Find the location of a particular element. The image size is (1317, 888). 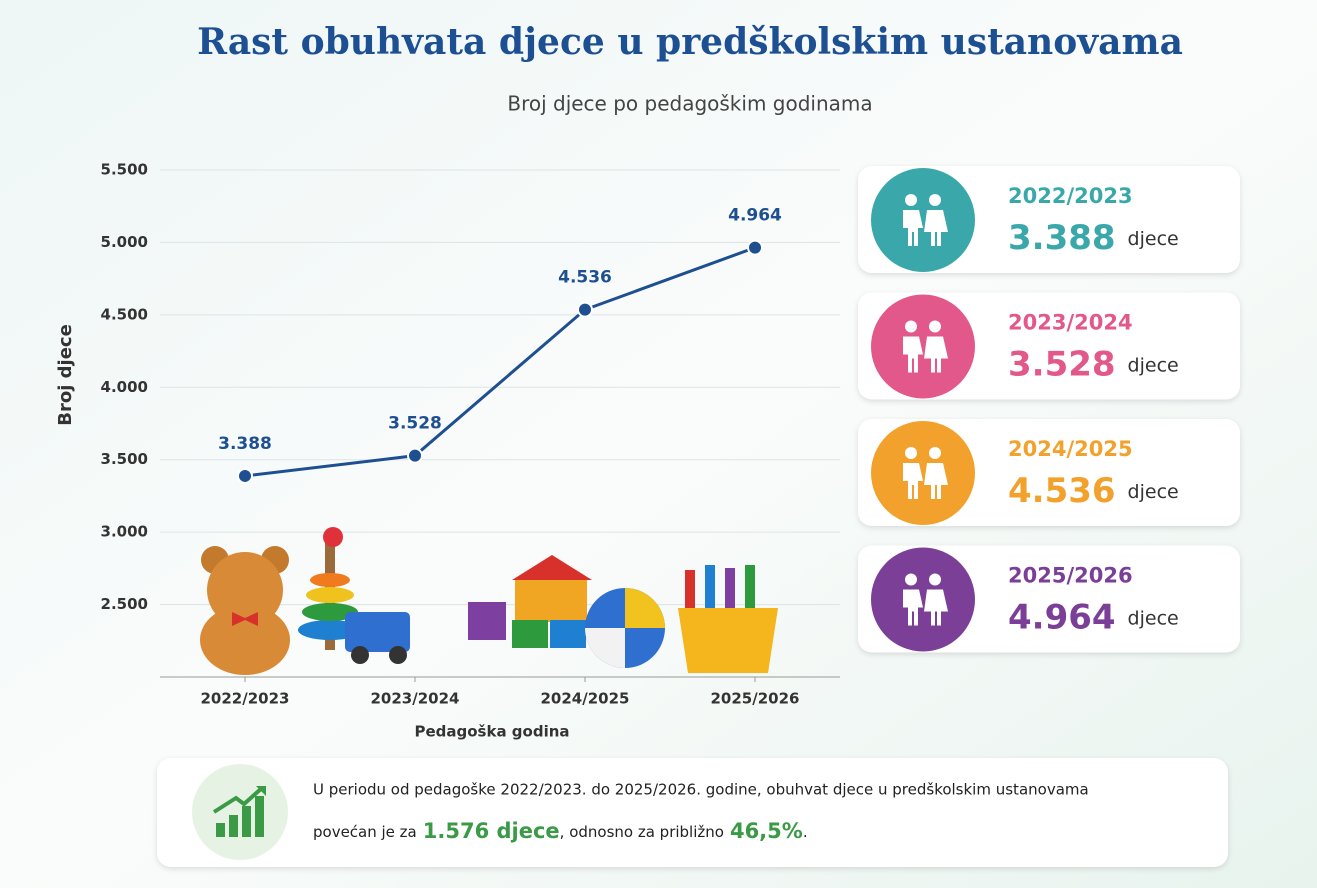

card-count: 4.536 is located at coordinates (1062, 491).